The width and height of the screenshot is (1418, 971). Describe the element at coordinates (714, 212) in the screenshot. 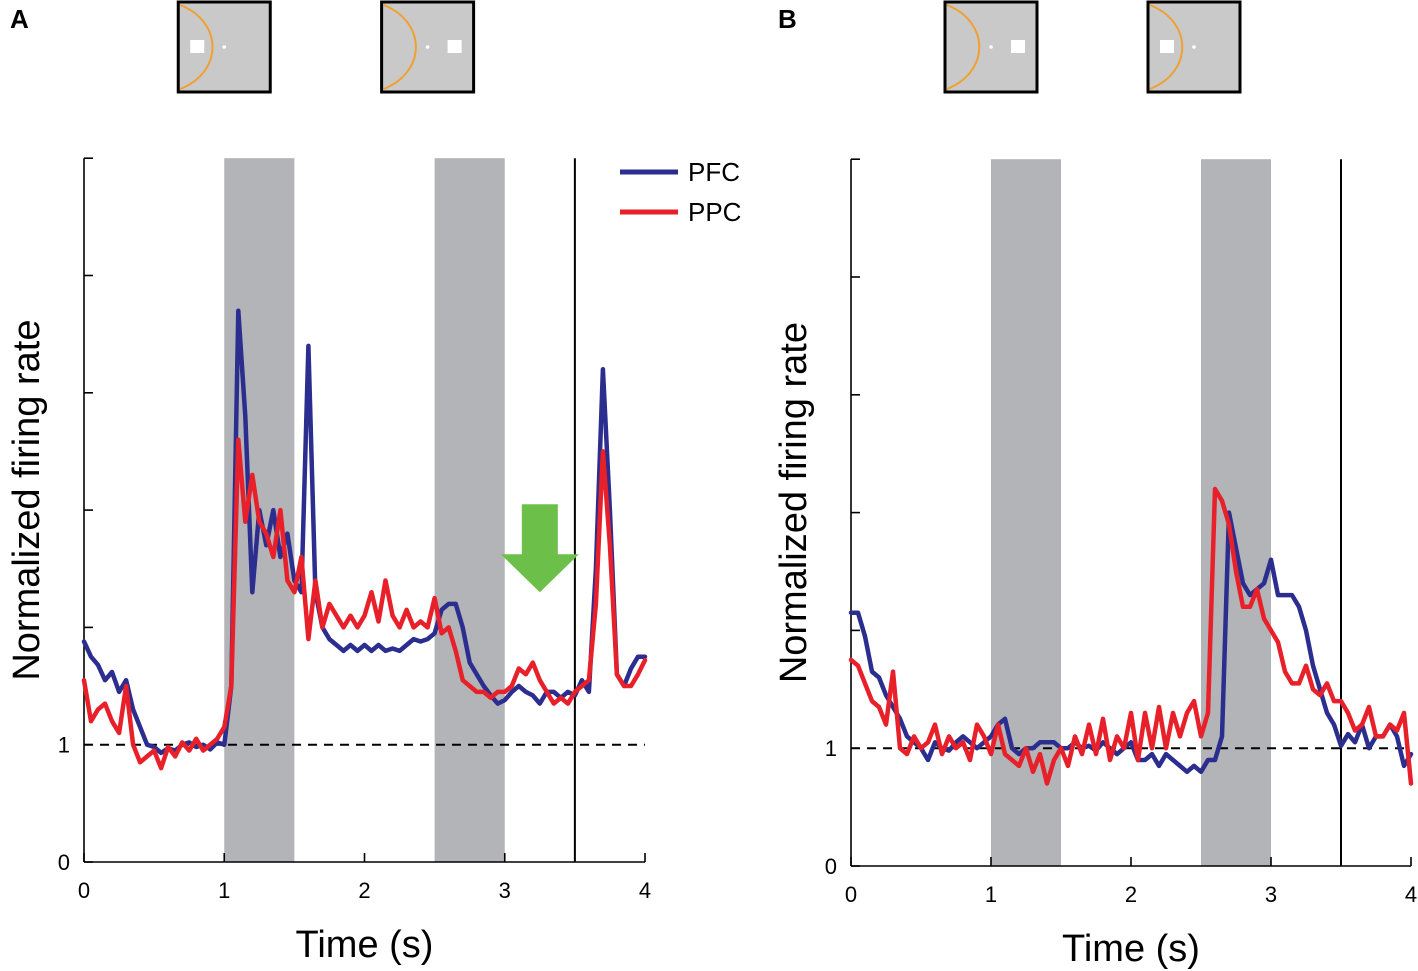

I see `legend-label-ppc: PPC` at that location.